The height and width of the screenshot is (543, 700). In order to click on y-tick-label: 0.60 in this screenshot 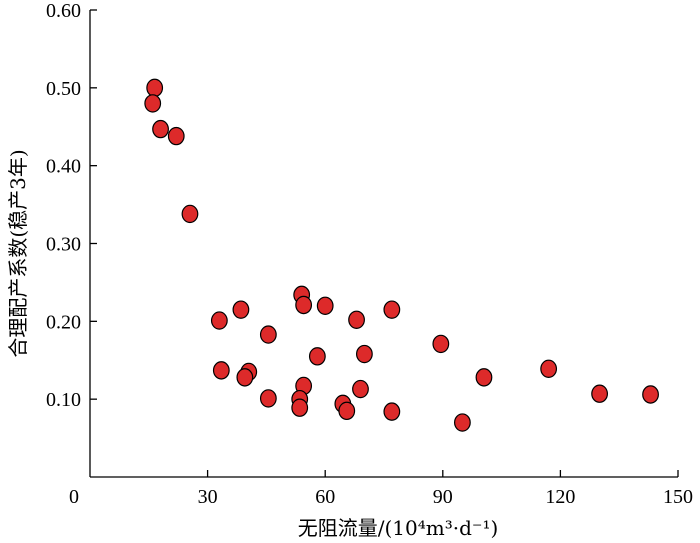, I will do `click(63, 11)`.